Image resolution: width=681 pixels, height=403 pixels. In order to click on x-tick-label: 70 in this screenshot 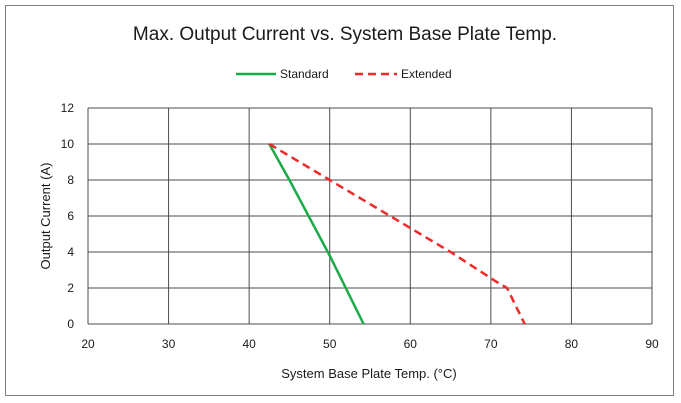, I will do `click(491, 344)`.